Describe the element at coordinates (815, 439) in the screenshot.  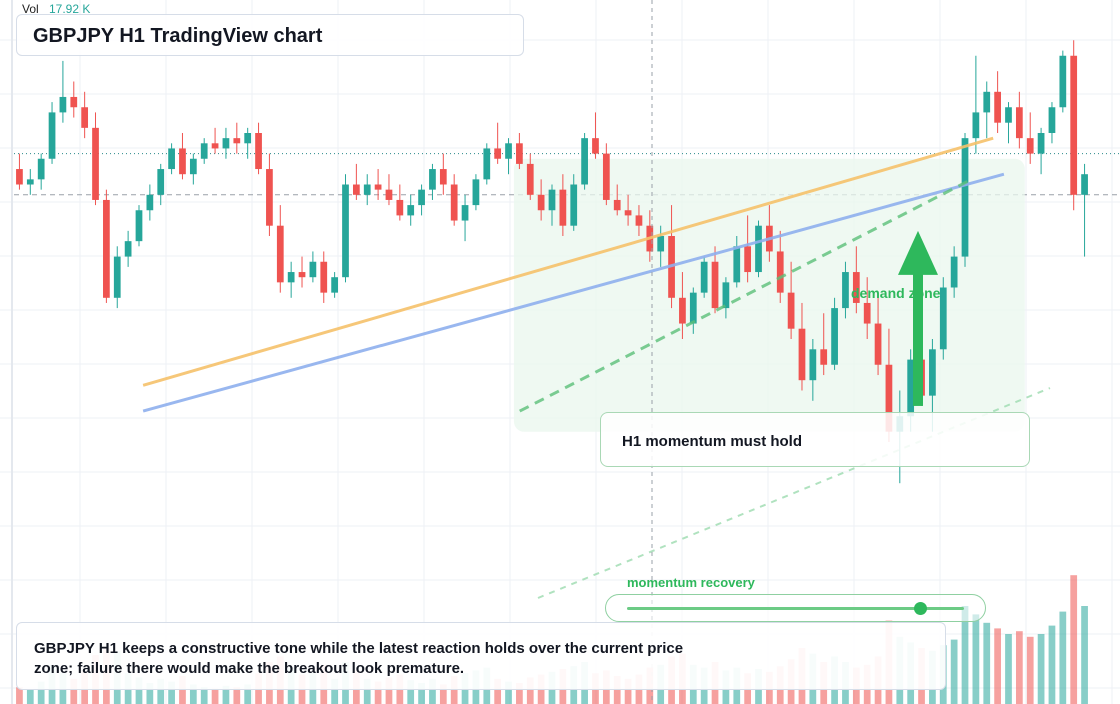
I see `momentum-note-panel: H1 momentum must hold` at that location.